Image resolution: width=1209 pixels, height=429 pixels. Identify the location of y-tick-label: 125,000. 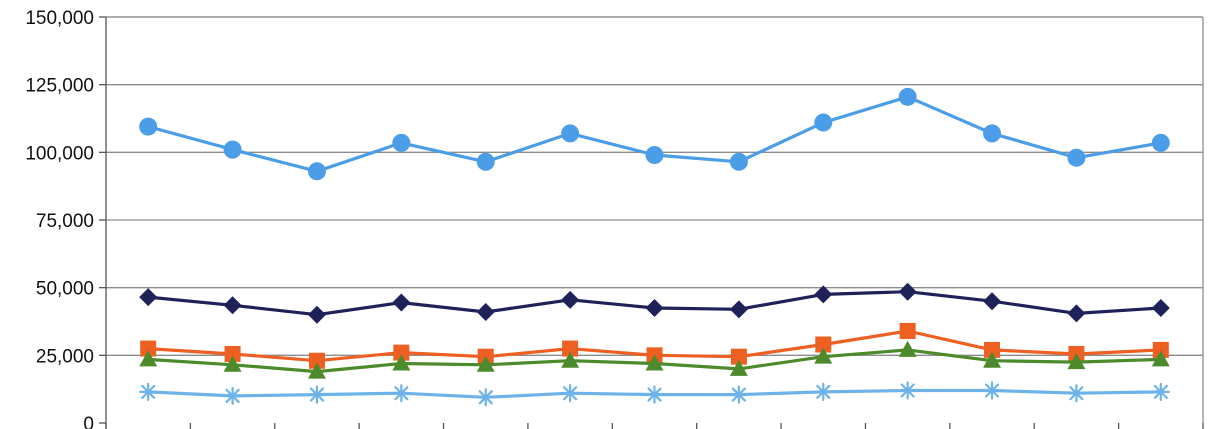
(59, 86).